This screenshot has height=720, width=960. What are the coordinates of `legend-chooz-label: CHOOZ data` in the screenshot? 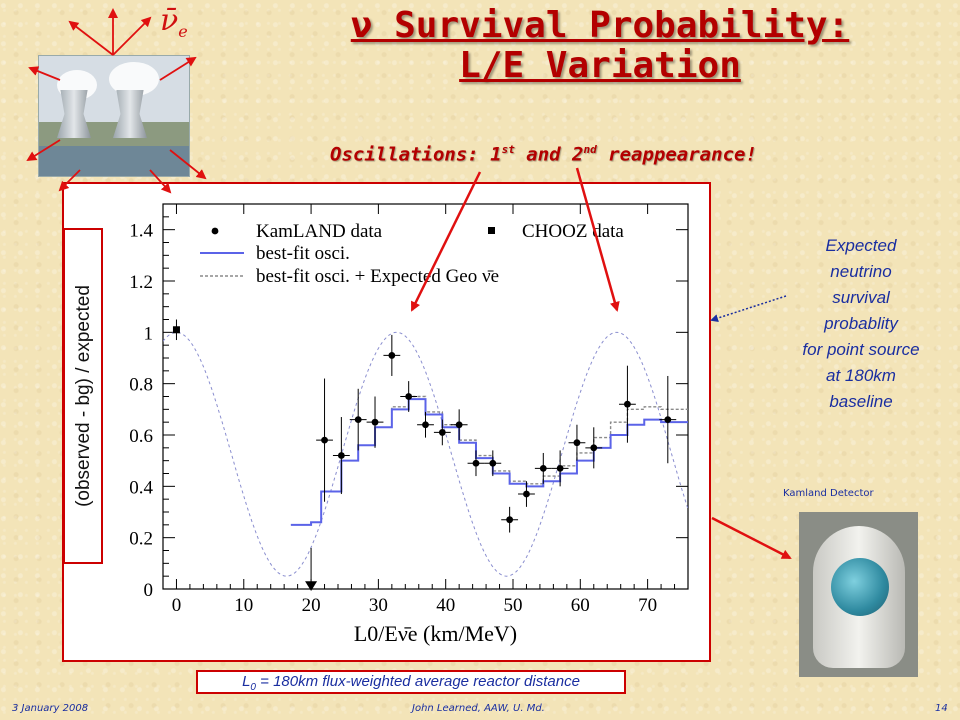 It's located at (573, 231).